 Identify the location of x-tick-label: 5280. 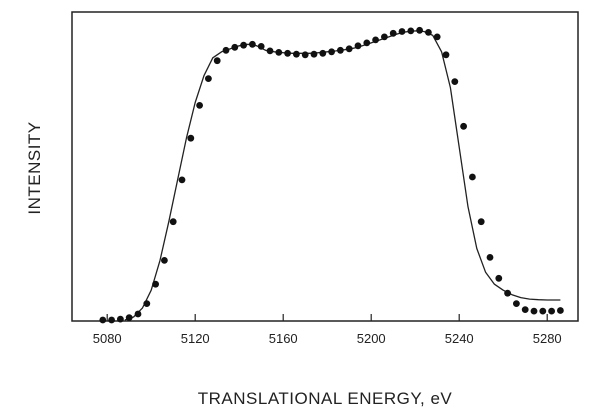
(547, 338).